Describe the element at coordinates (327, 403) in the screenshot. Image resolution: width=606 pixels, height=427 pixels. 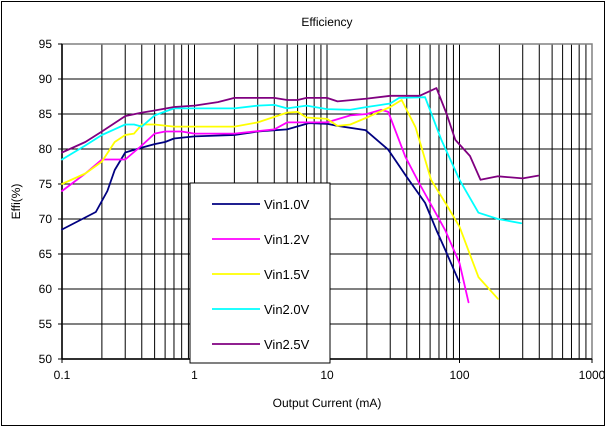
I see `x-axis-title: Output Current (mA)` at that location.